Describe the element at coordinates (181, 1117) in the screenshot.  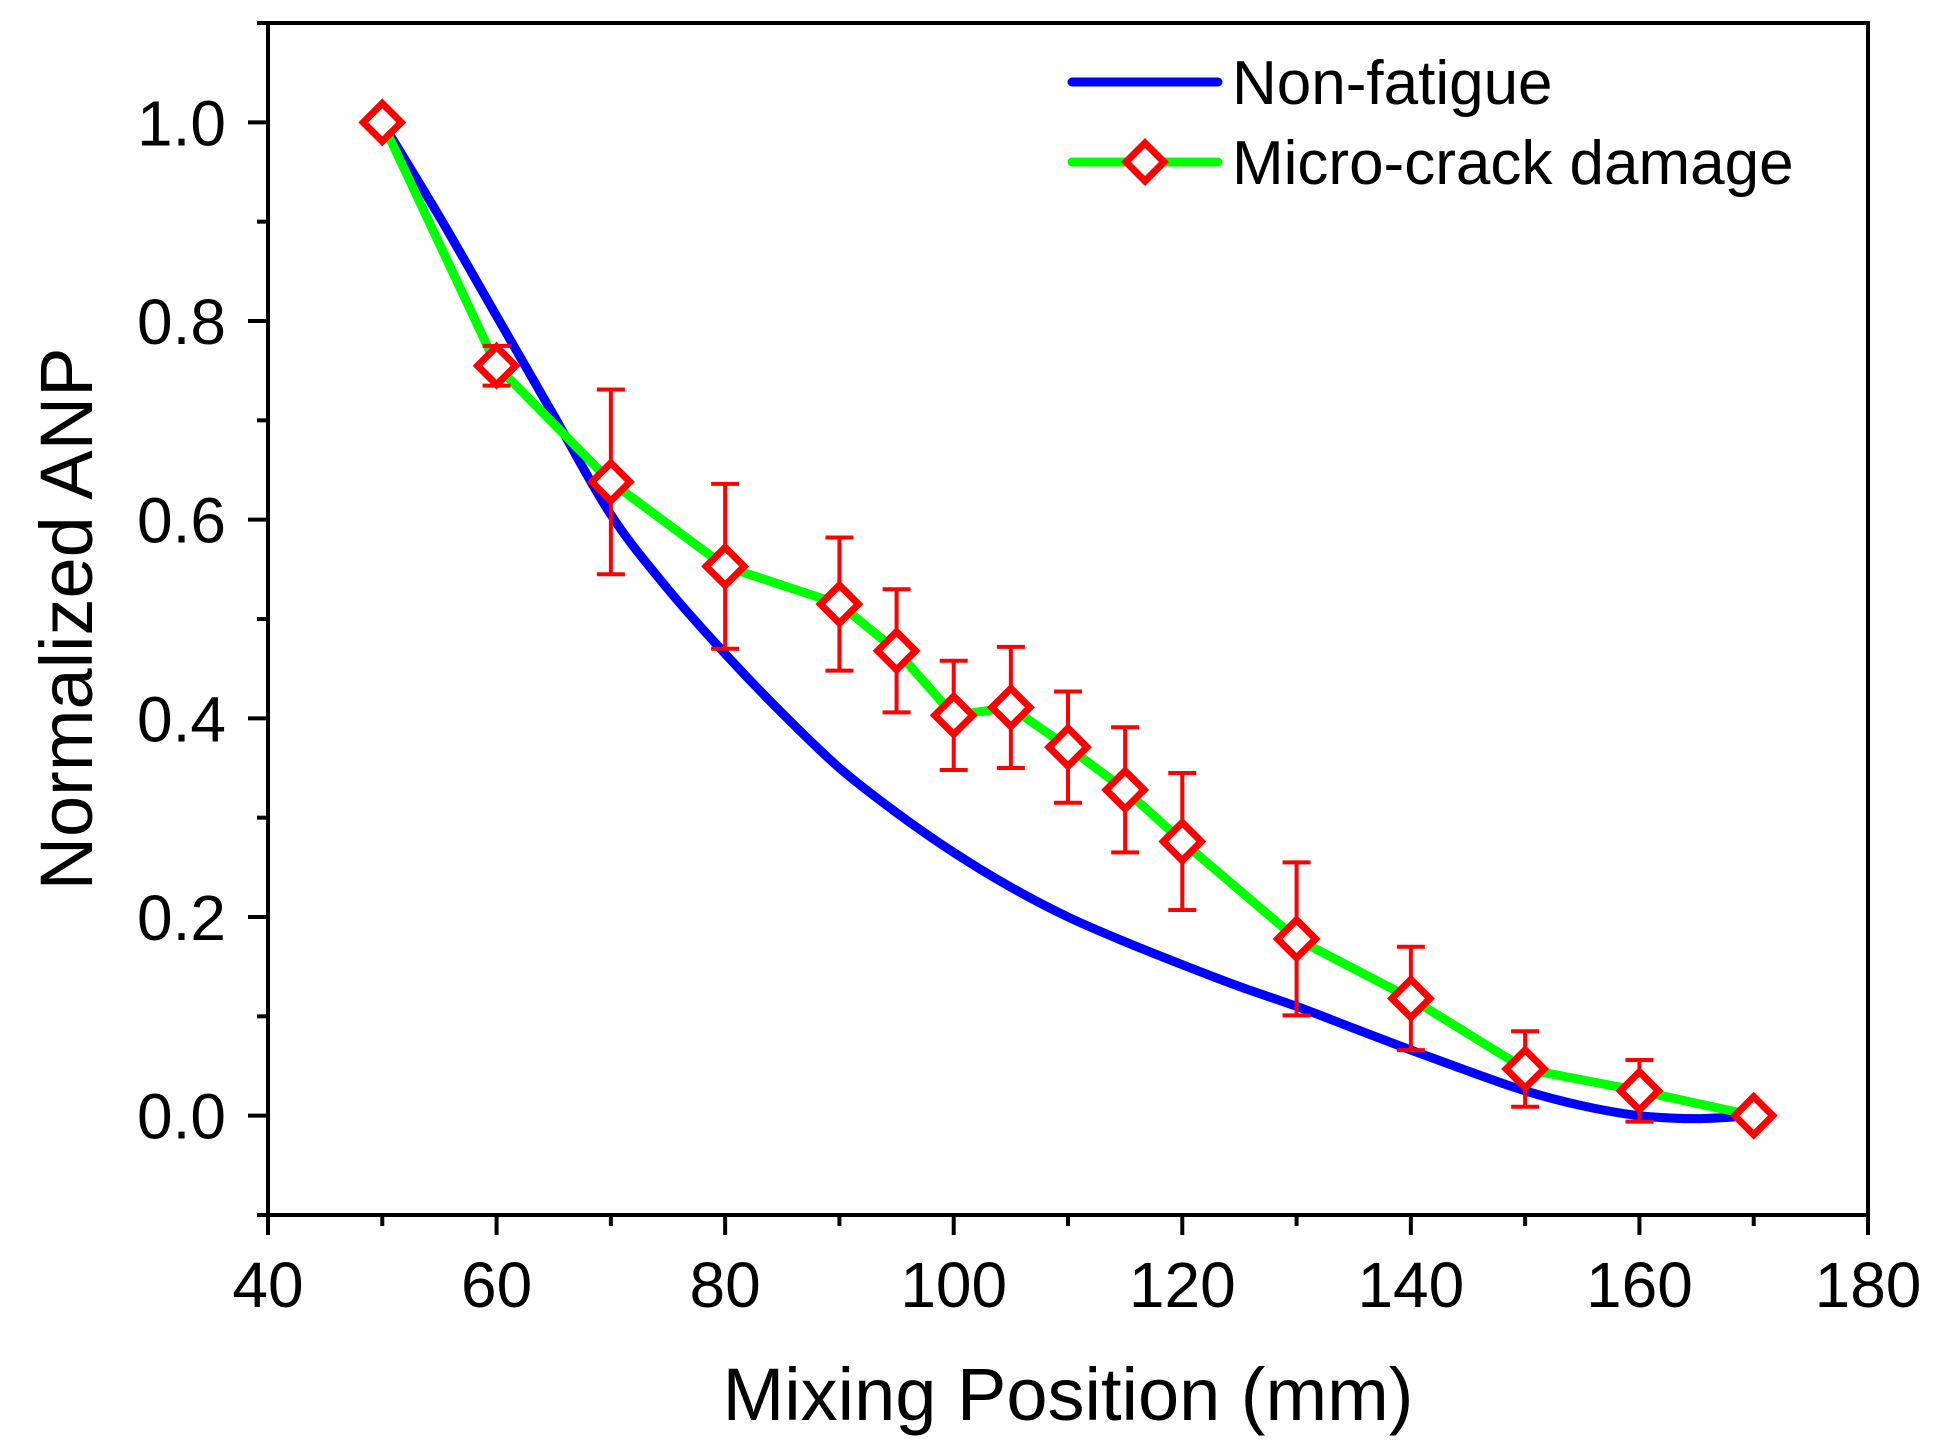
I see `y-tick-label: 0.0` at that location.